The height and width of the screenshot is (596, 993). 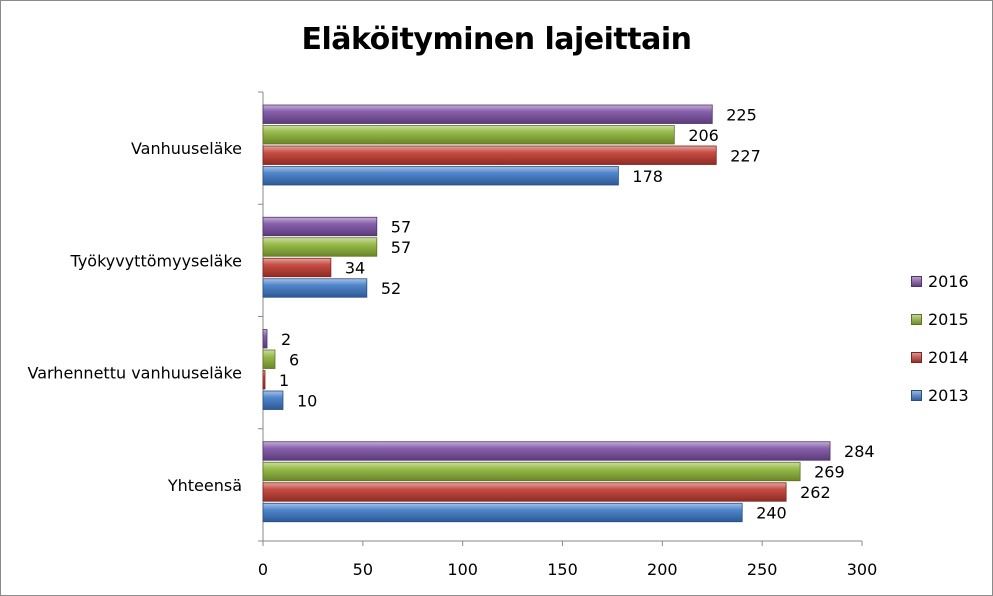 What do you see at coordinates (462, 569) in the screenshot?
I see `x-tick-label: 100` at bounding box center [462, 569].